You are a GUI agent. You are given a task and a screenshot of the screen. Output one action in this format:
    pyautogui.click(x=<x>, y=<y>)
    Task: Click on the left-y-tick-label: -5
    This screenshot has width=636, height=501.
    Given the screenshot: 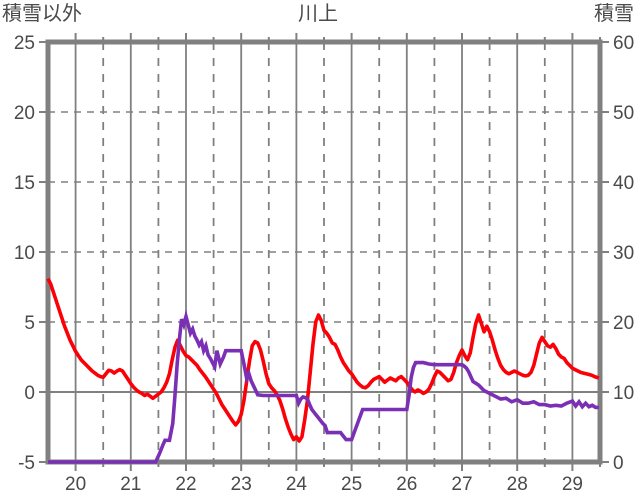 What is the action you would take?
    pyautogui.click(x=26, y=463)
    